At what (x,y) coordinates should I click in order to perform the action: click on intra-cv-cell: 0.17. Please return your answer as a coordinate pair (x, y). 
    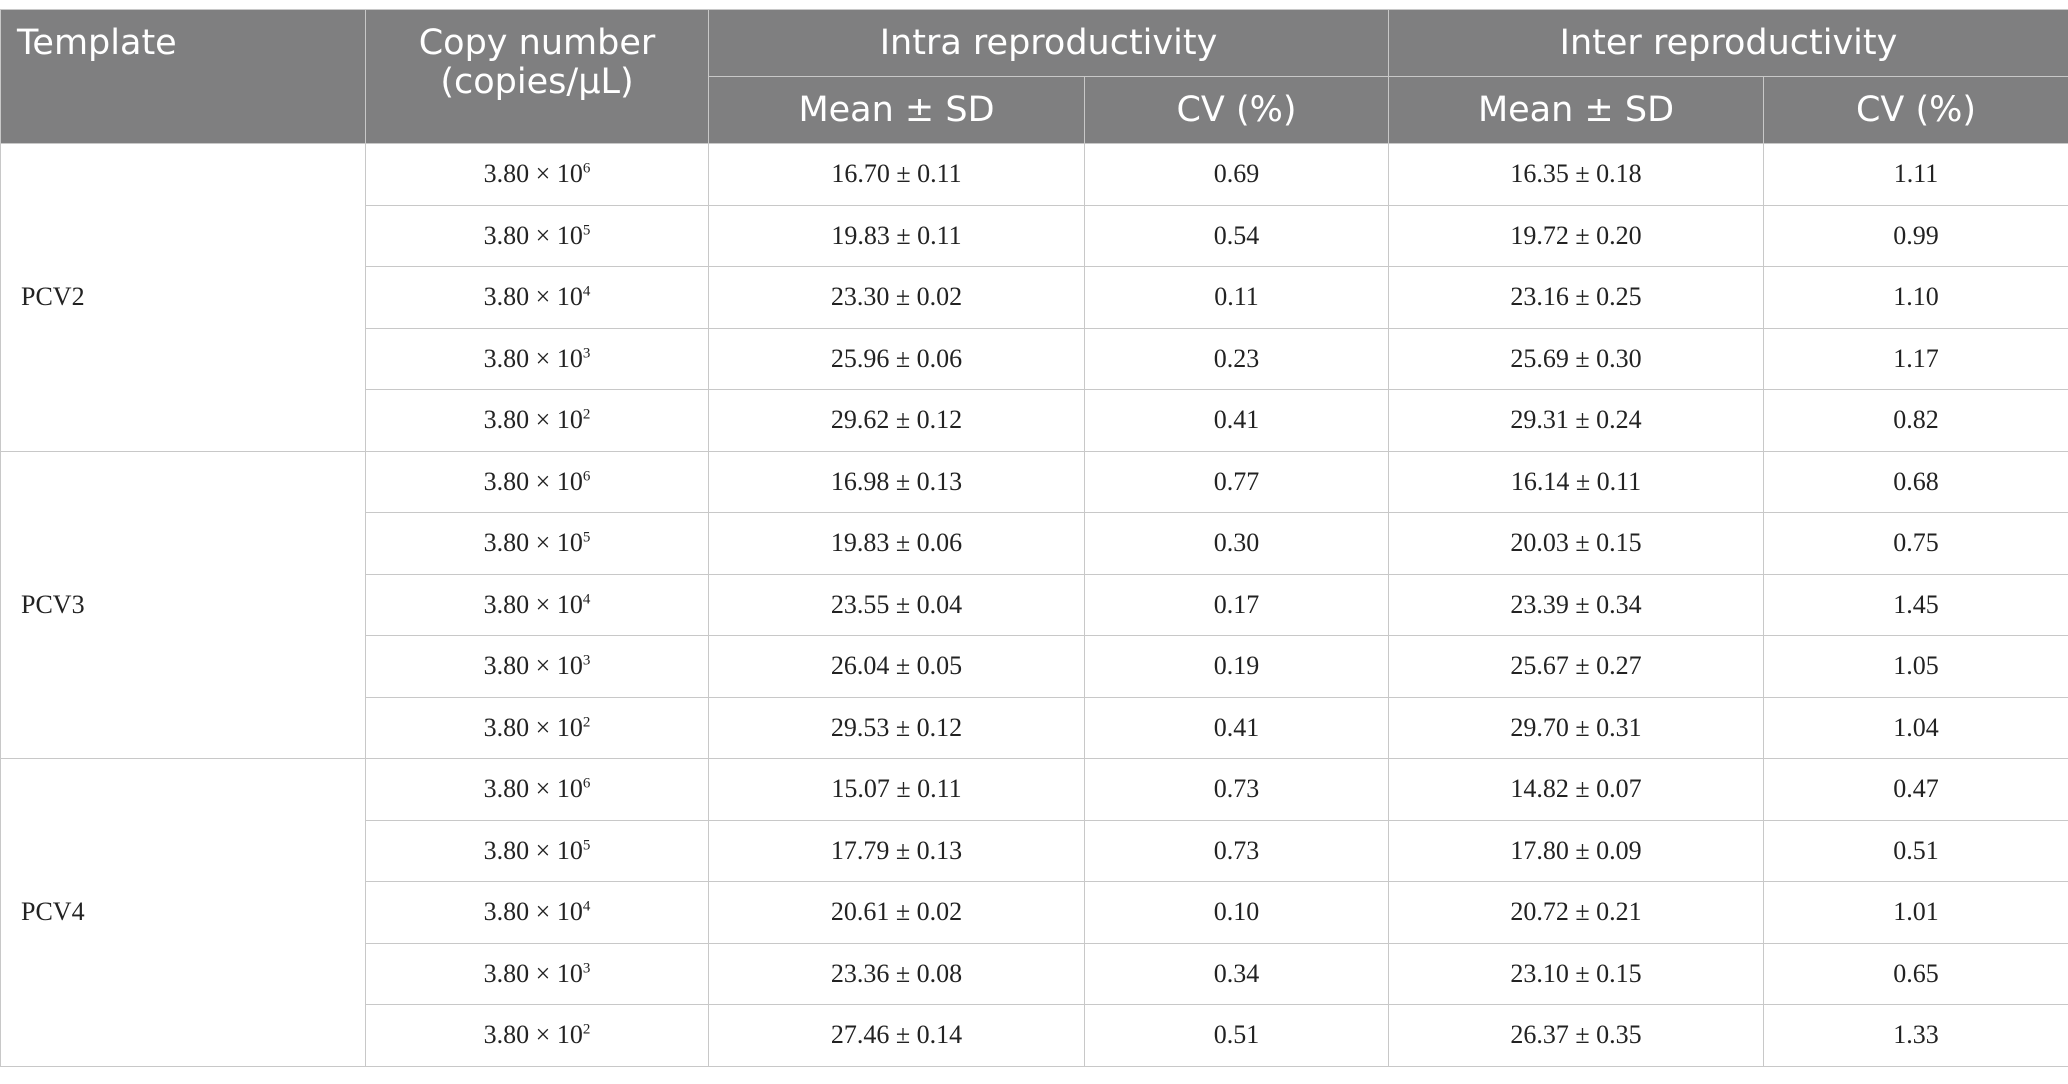
    Looking at the image, I should click on (1236, 604).